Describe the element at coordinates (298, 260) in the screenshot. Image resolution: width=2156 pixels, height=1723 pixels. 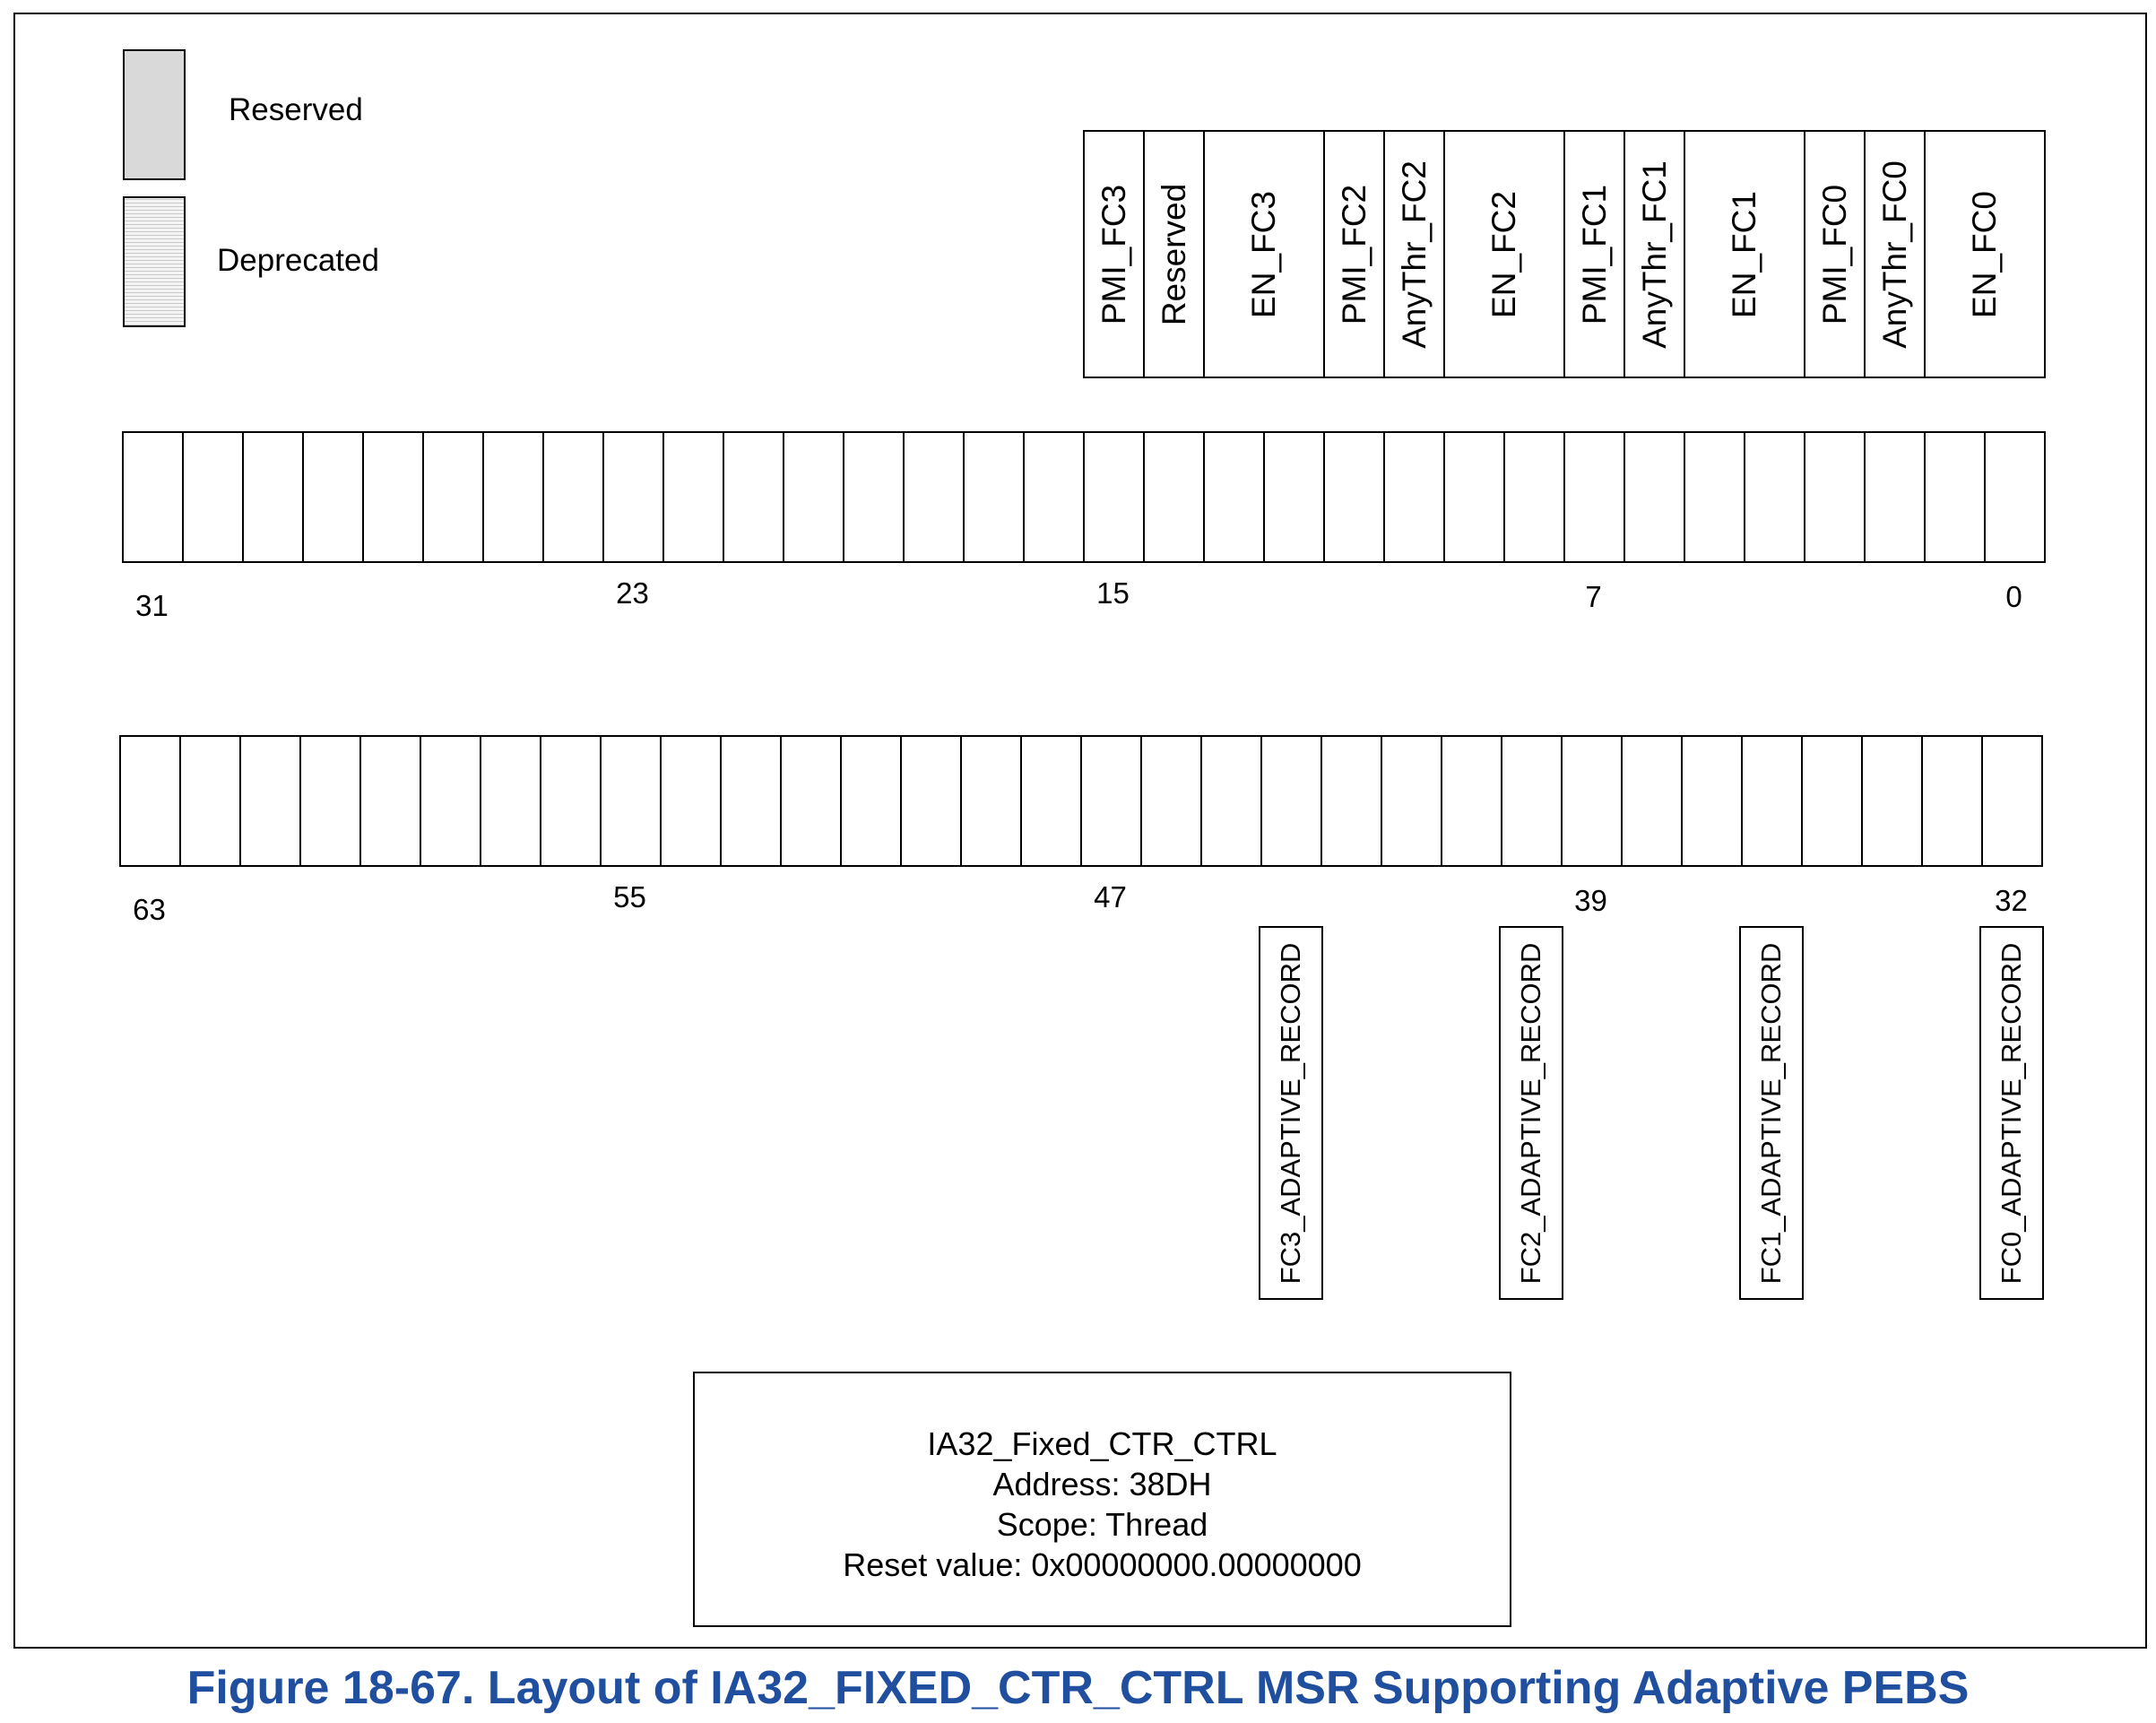
I see `legend-deprecated-label: Deprecated` at that location.